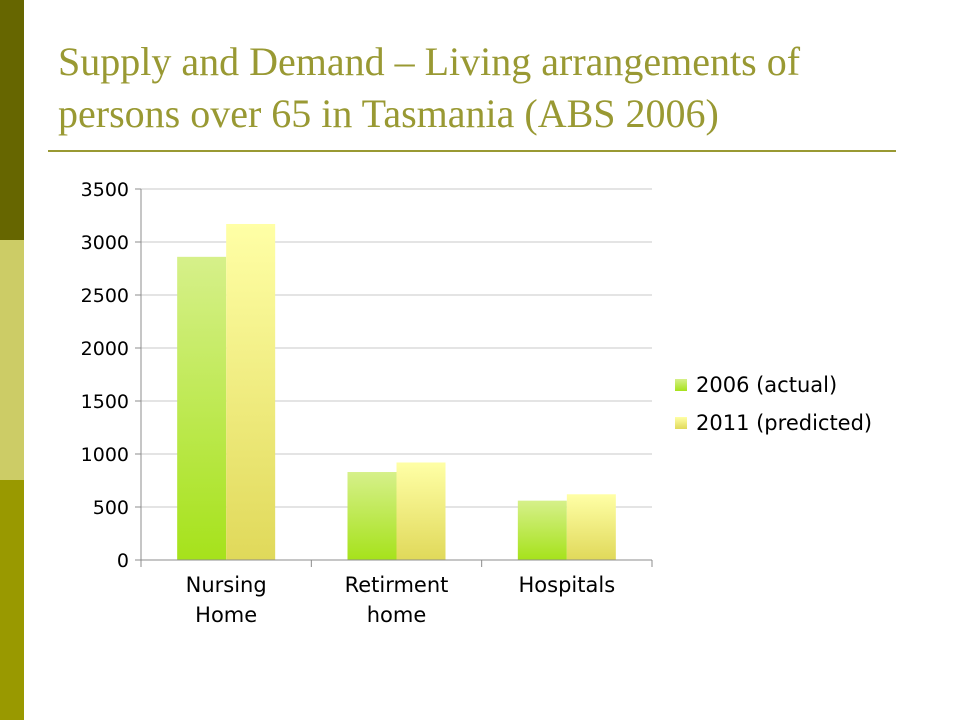 The image size is (960, 720). What do you see at coordinates (773, 404) in the screenshot?
I see `legend: 2006 (actual) 2011 (predicted)` at bounding box center [773, 404].